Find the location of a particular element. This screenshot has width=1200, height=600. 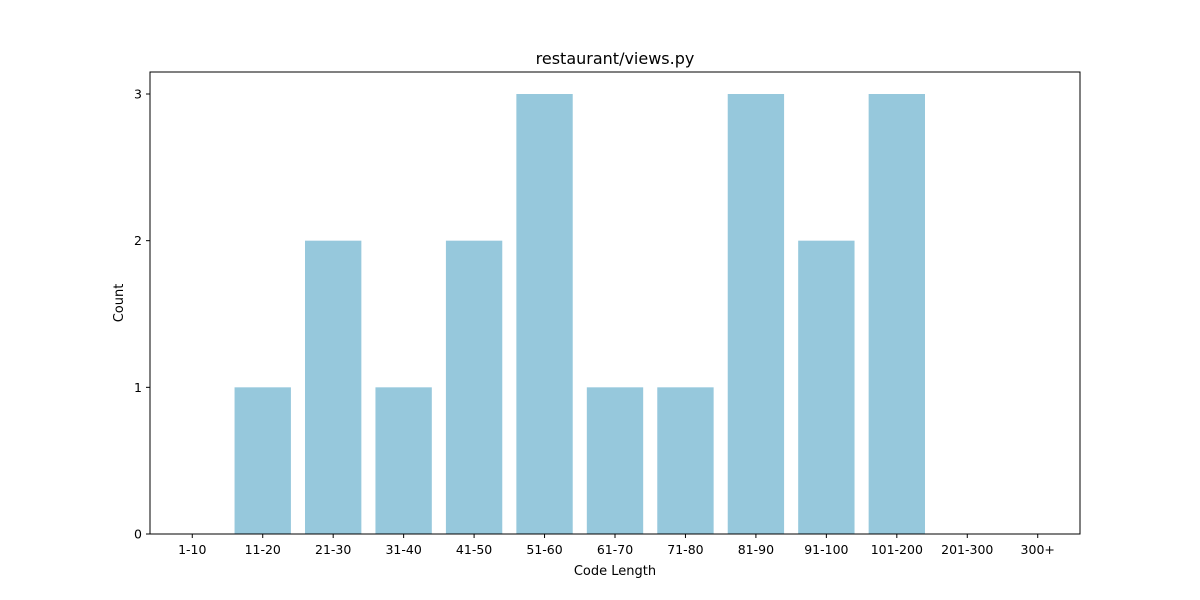

y-tick-label: 0 is located at coordinates (138, 534).